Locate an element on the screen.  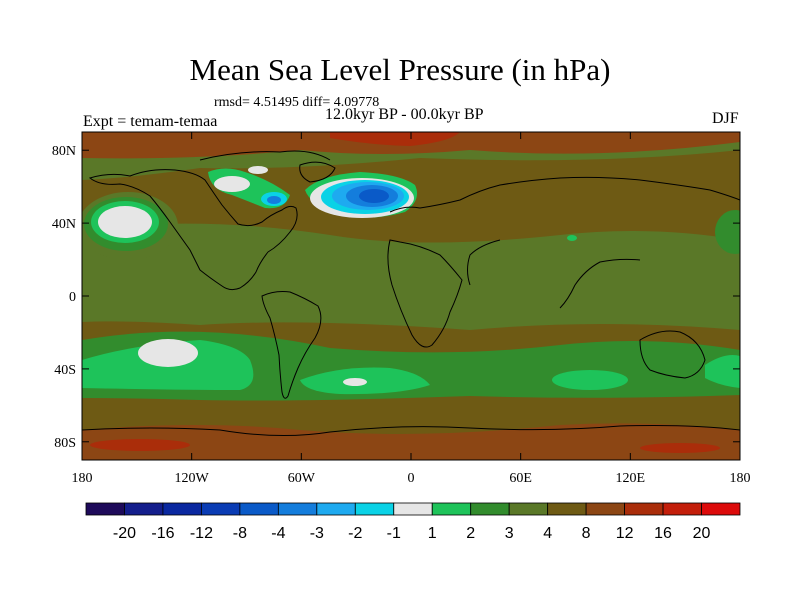
field-south-indian-green is located at coordinates (590, 380).